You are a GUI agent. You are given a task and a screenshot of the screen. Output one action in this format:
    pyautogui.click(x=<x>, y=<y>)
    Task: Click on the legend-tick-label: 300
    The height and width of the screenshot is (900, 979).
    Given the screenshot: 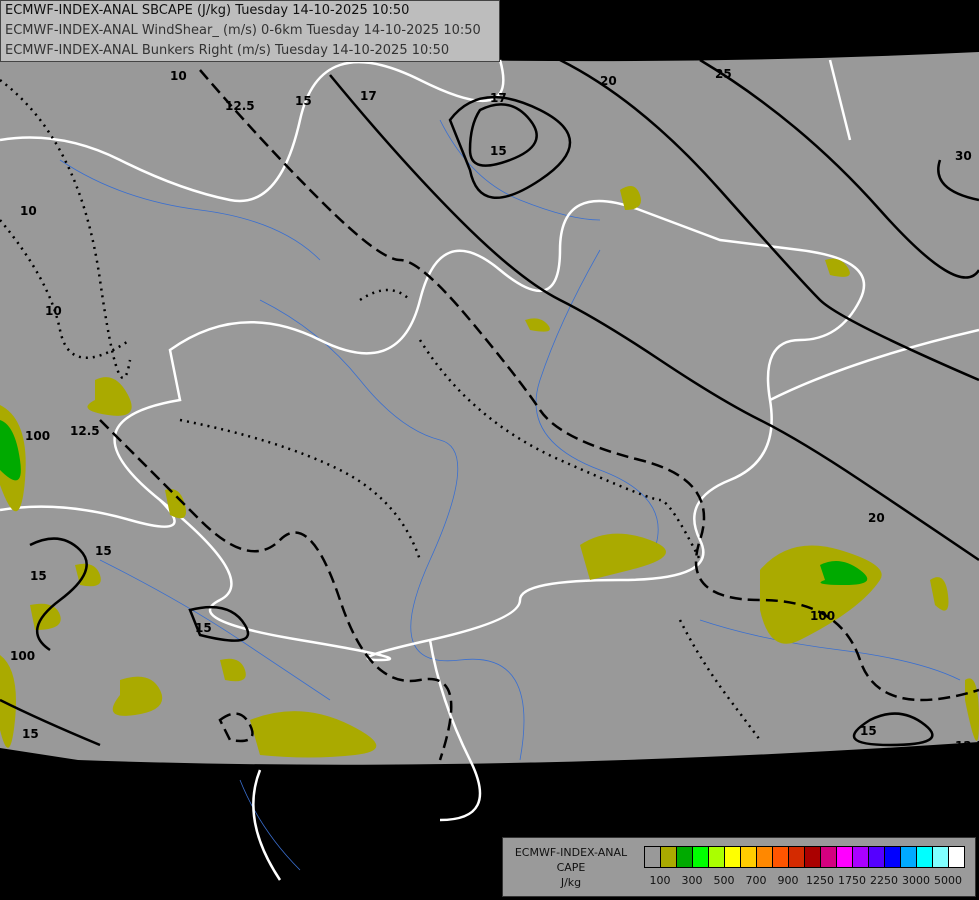 What is the action you would take?
    pyautogui.click(x=692, y=880)
    